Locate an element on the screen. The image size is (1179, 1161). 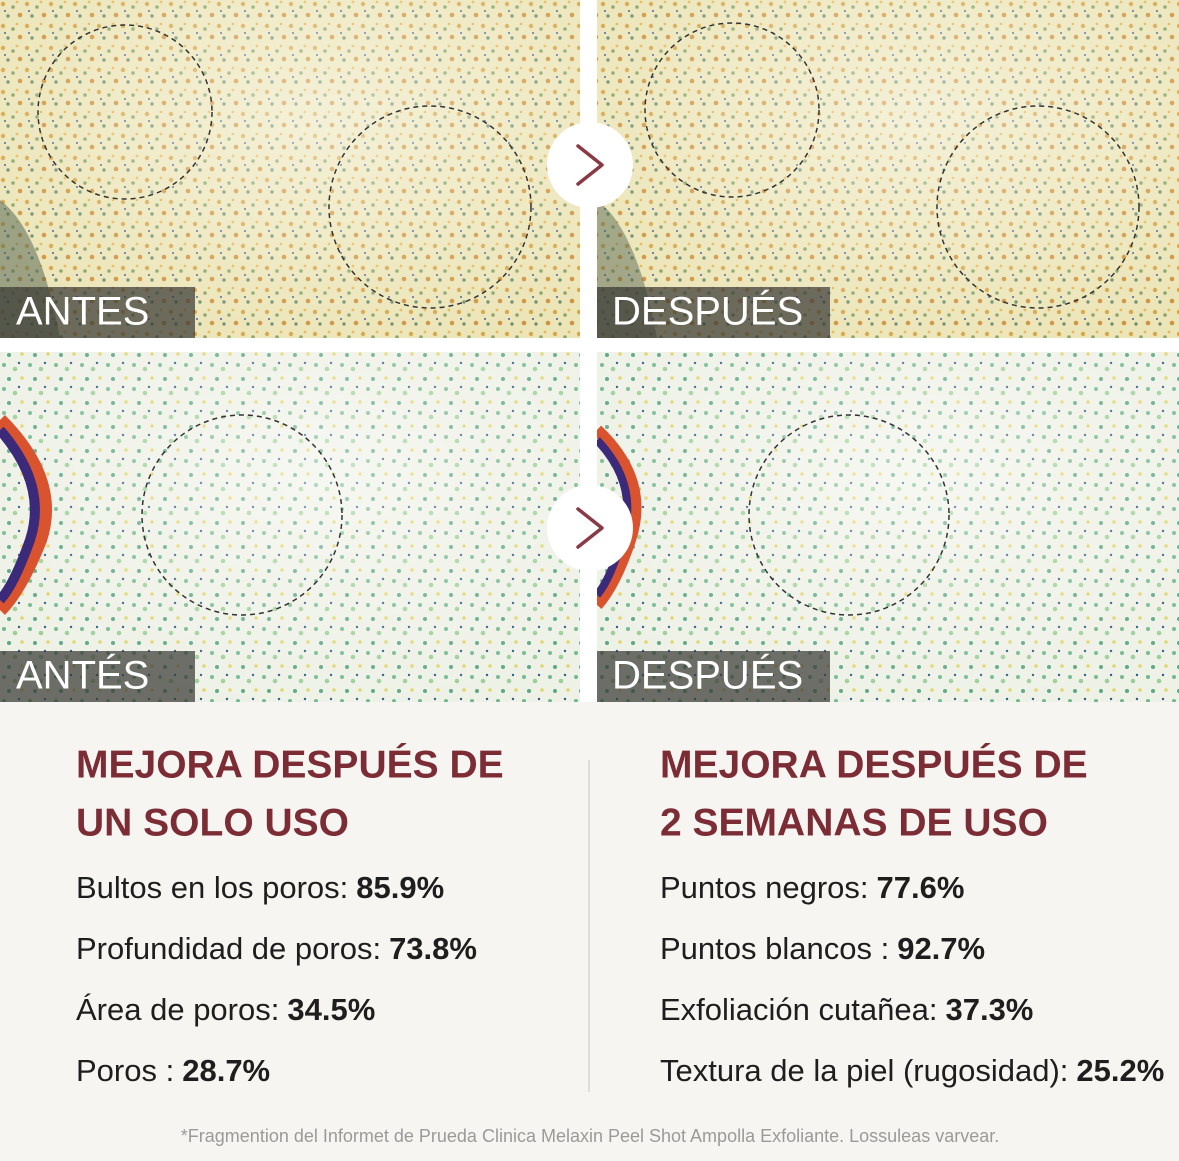
result-value: 34.5% is located at coordinates (331, 1009).